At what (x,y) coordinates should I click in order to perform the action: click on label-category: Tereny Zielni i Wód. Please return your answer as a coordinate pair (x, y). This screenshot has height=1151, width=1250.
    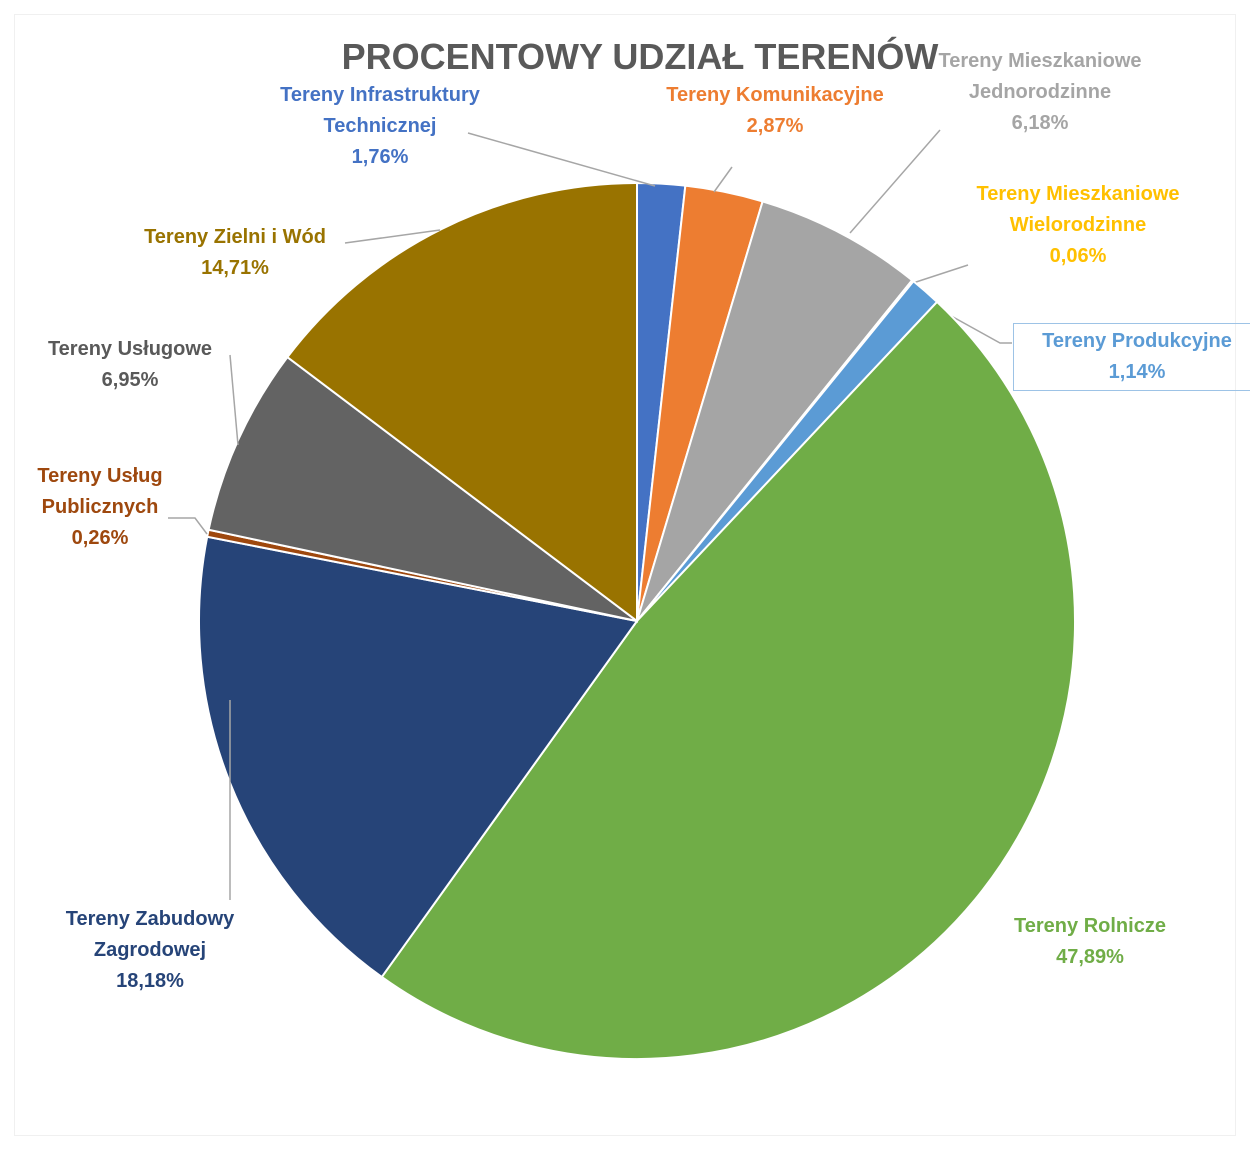
    Looking at the image, I should click on (235, 237).